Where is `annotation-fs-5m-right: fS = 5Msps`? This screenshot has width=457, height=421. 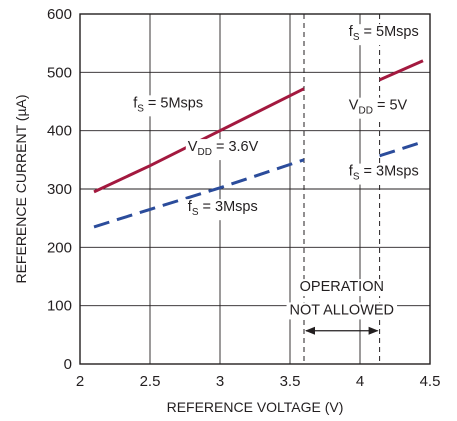
annotation-fs-5m-right: fS = 5Msps is located at coordinates (384, 34).